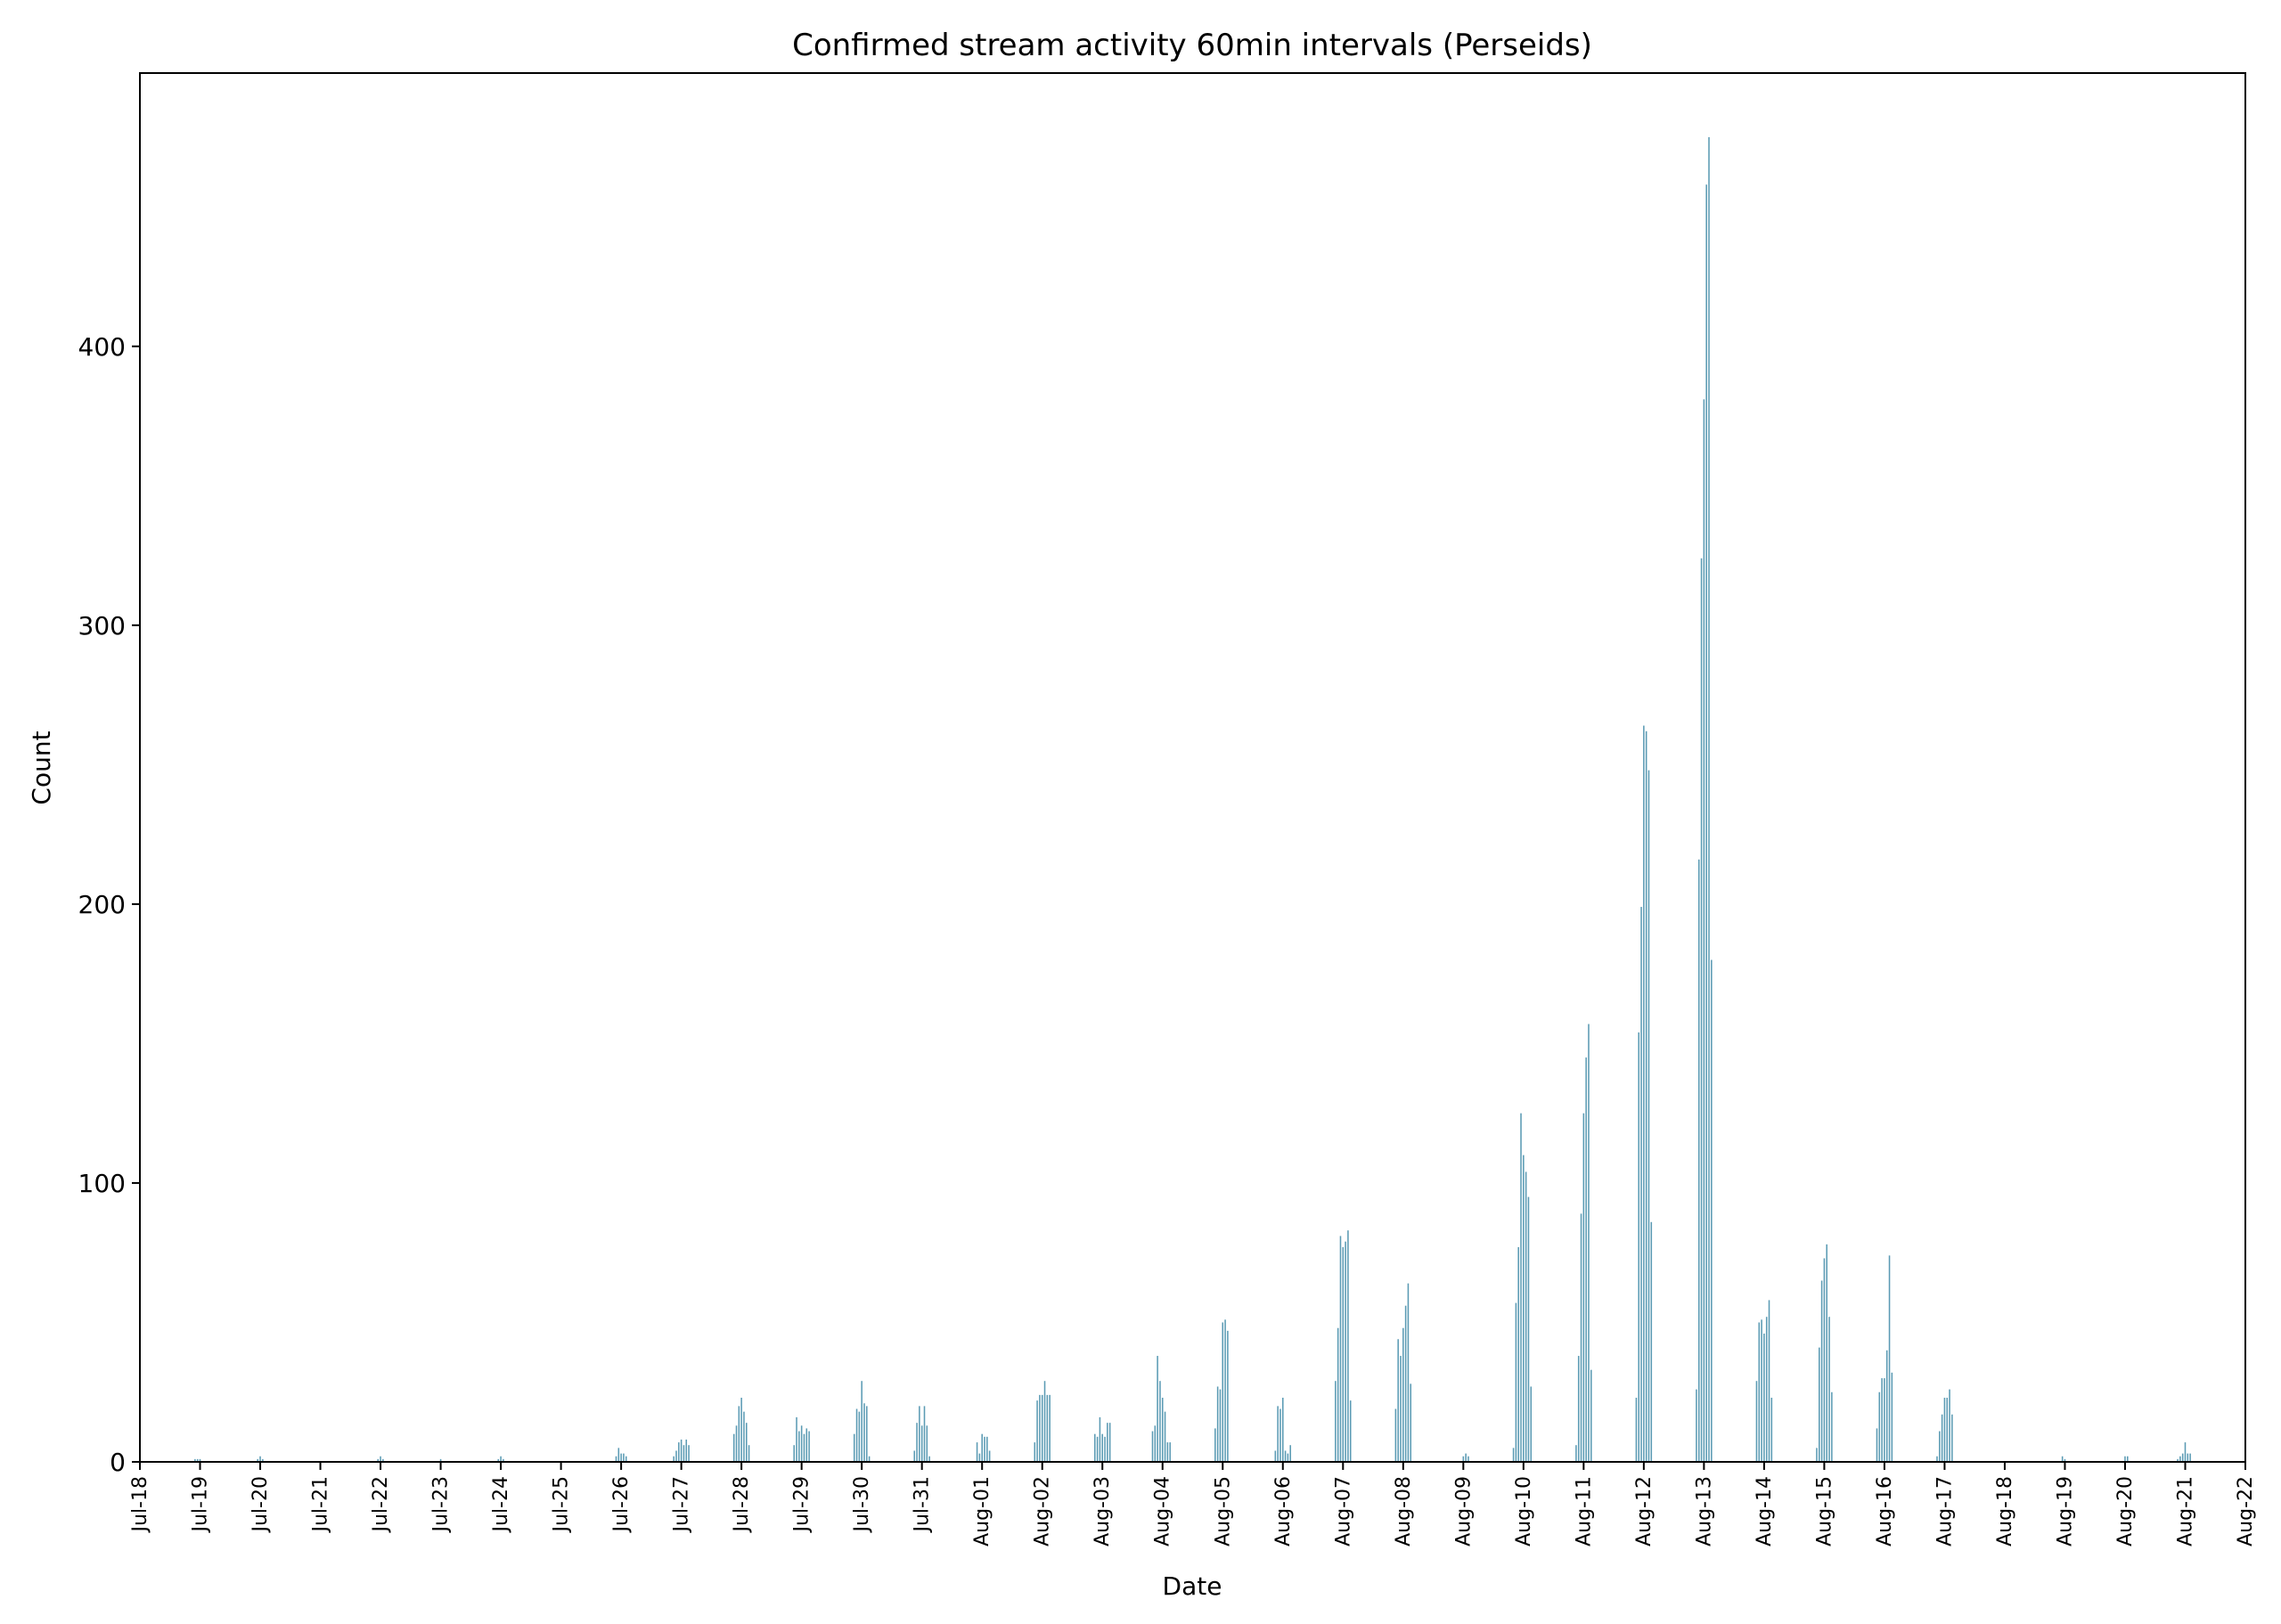  What do you see at coordinates (1885, 1511) in the screenshot?
I see `x-tick-label: Aug-16` at bounding box center [1885, 1511].